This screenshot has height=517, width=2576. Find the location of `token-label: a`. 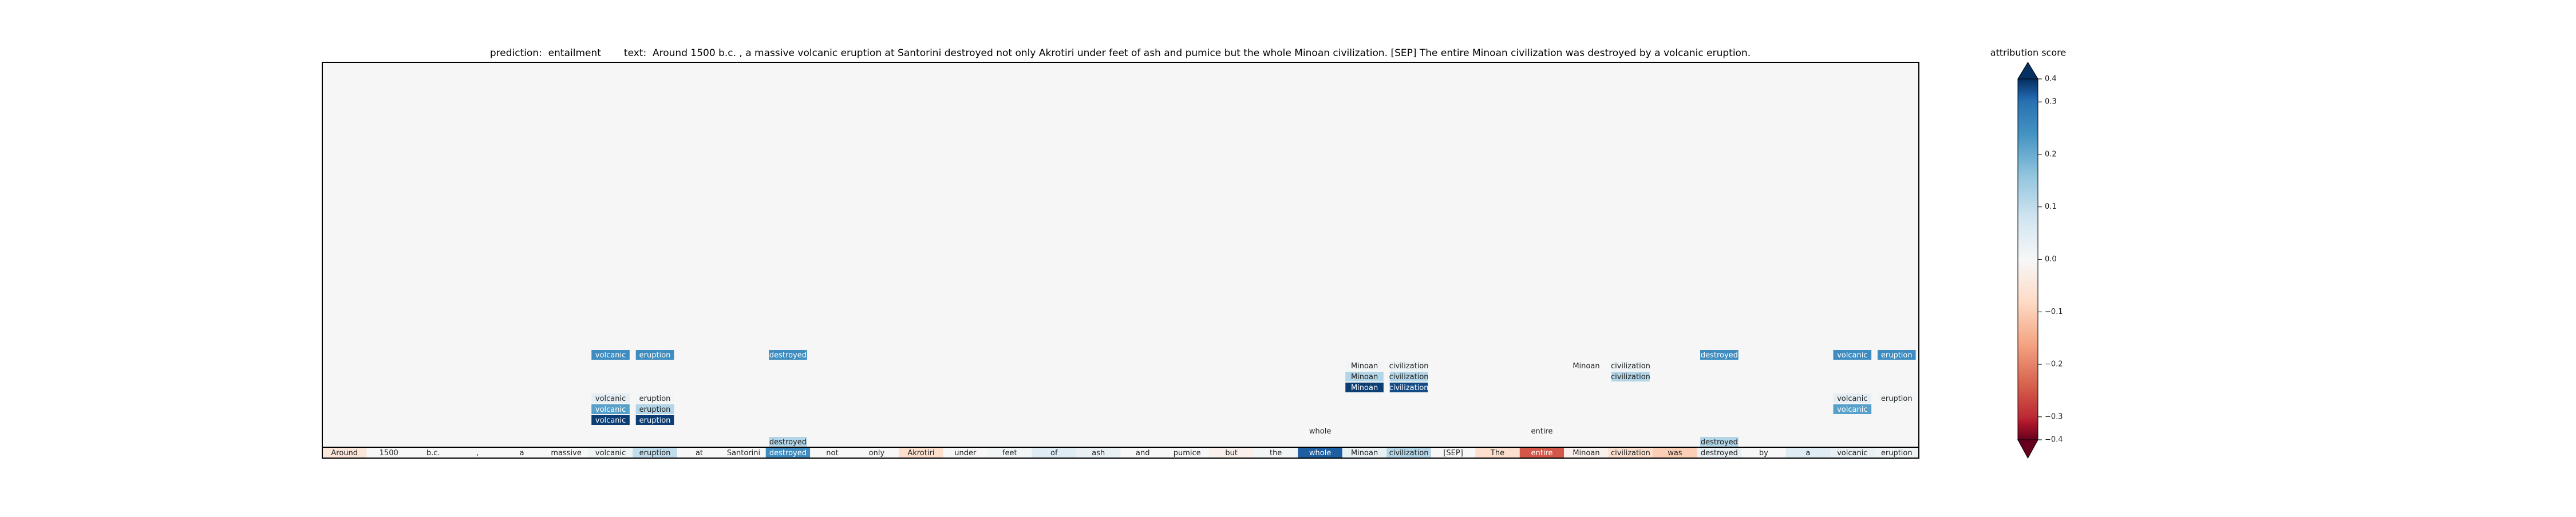

token-label: a is located at coordinates (1807, 453).